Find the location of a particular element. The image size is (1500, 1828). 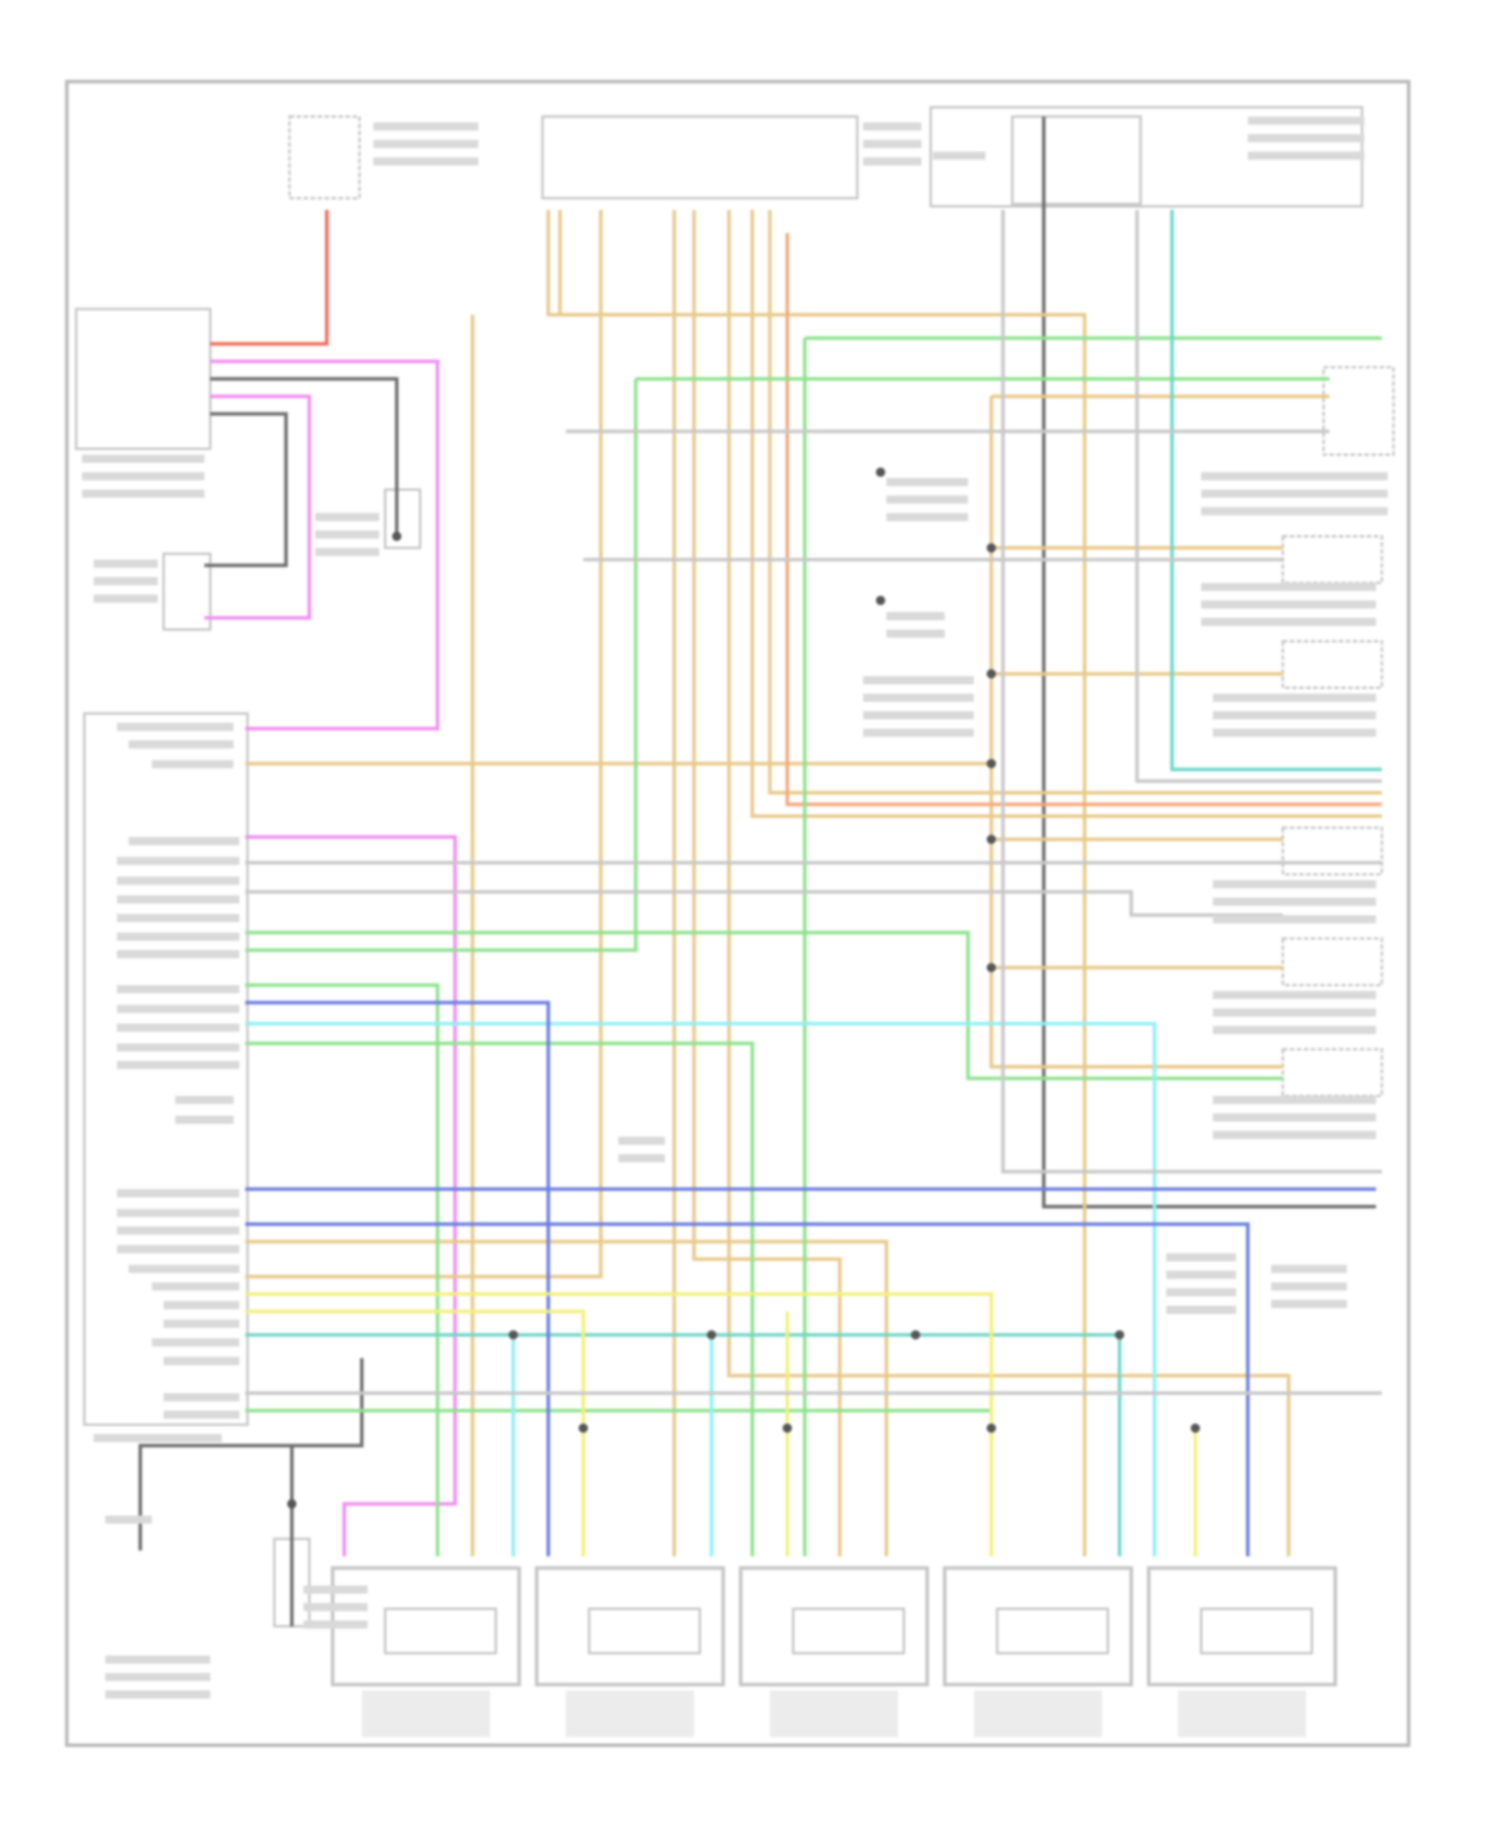

wire-blue is located at coordinates (747, 1389).